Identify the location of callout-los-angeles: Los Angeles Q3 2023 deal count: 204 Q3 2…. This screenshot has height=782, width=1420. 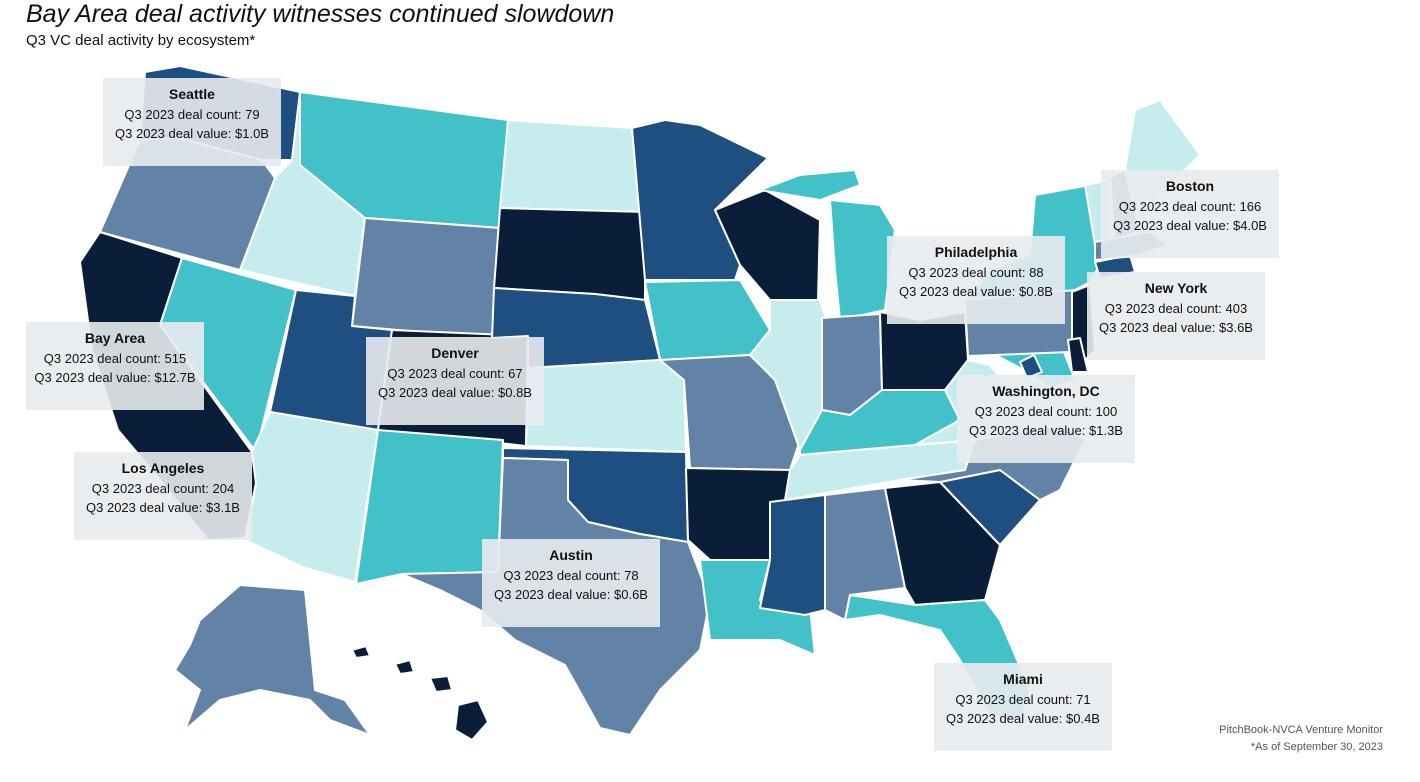
(163, 496).